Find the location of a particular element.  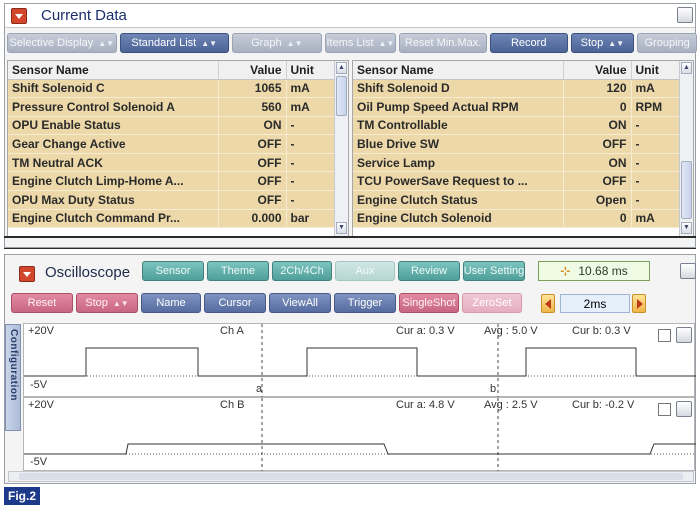

sensor-value-cell: ON is located at coordinates (252, 126).